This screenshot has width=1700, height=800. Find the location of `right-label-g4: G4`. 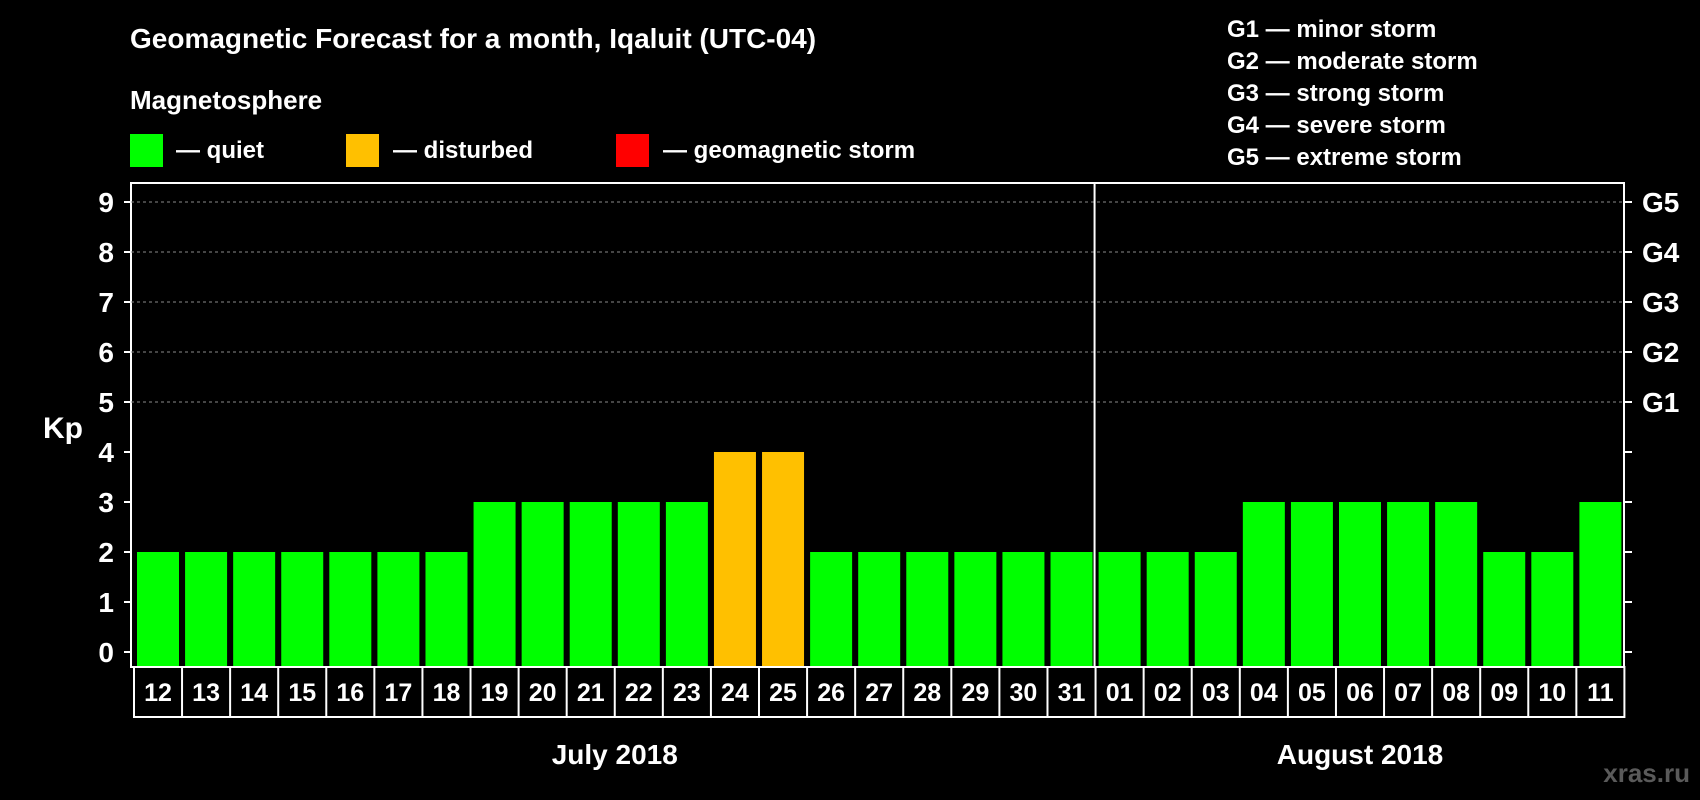

right-label-g4: G4 is located at coordinates (1661, 252).